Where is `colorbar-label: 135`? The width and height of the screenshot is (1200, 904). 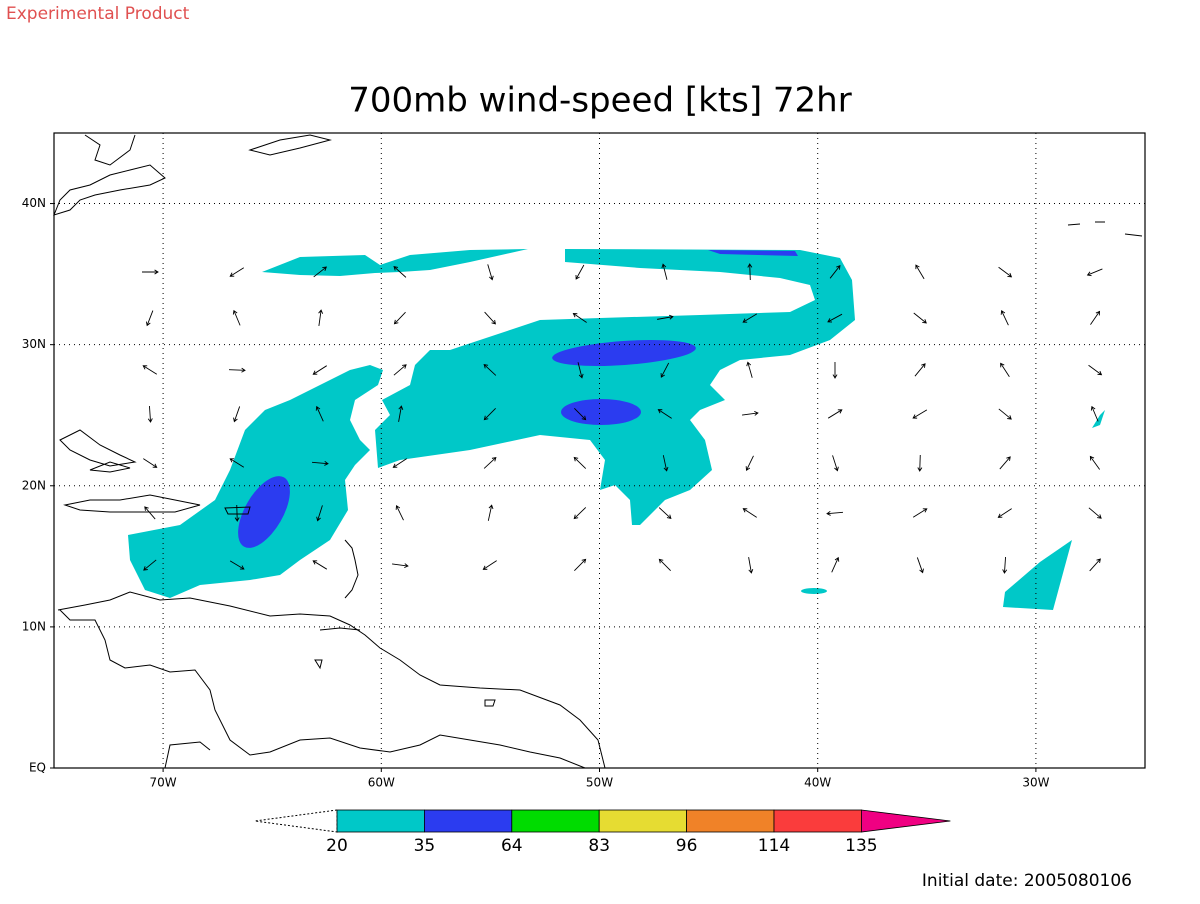
colorbar-label: 135 is located at coordinates (861, 846).